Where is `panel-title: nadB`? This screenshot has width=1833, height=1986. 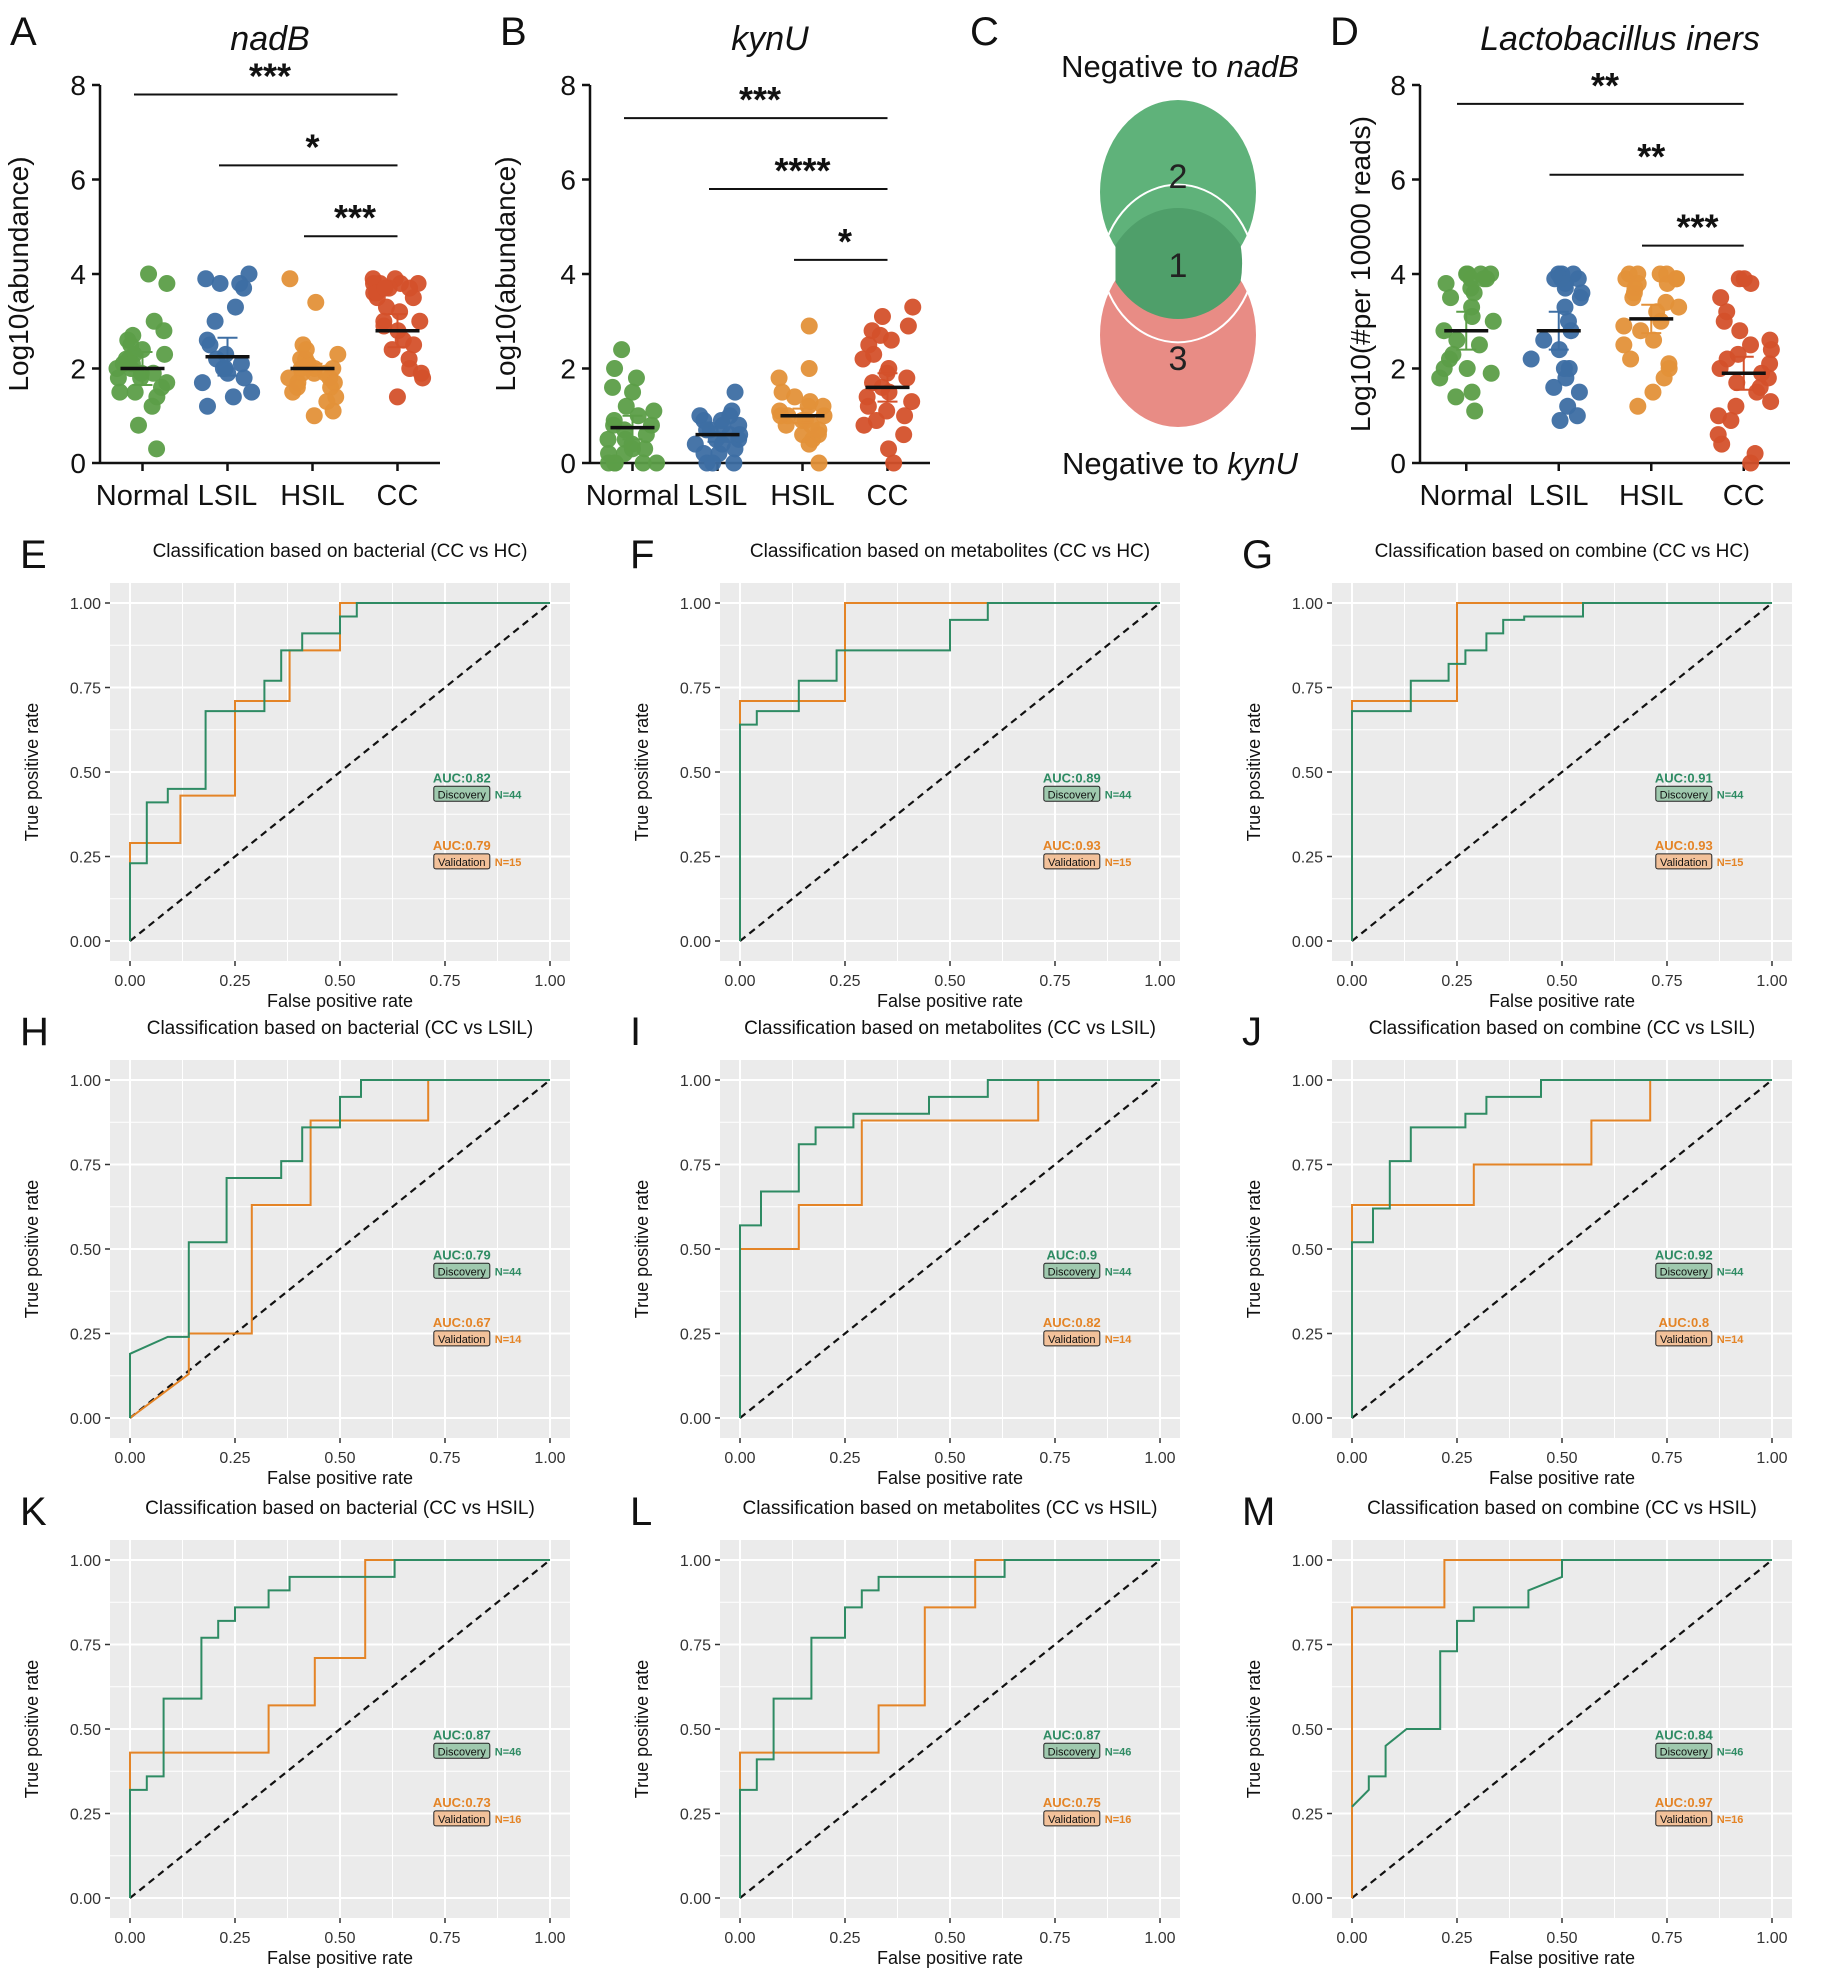
panel-title: nadB is located at coordinates (269, 39).